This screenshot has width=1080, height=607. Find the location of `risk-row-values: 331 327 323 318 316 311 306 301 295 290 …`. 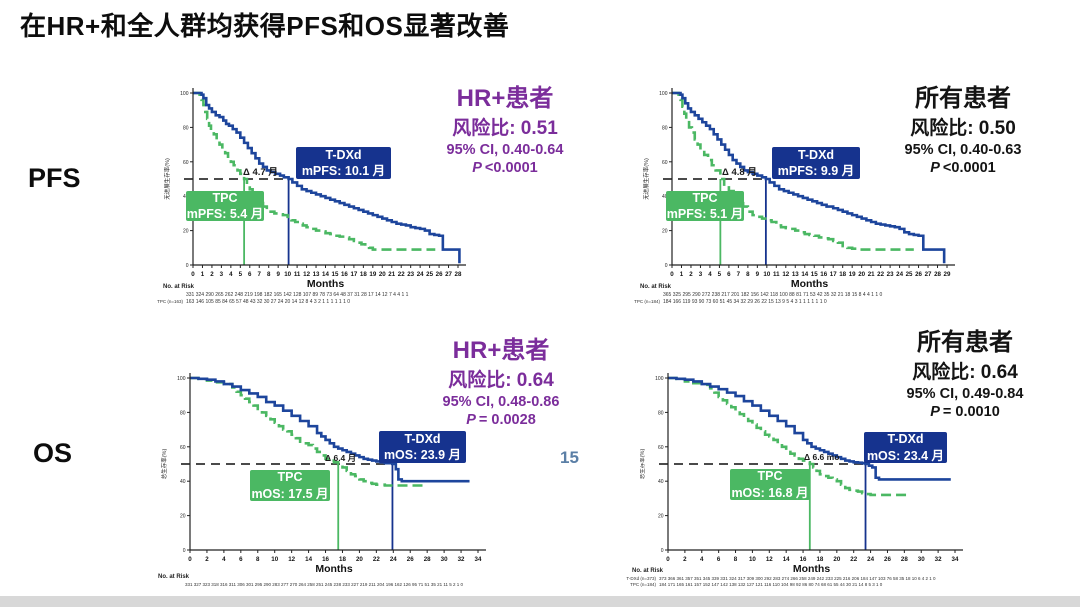

risk-row-values: 331 327 323 318 316 311 306 301 295 290 … is located at coordinates (324, 584).